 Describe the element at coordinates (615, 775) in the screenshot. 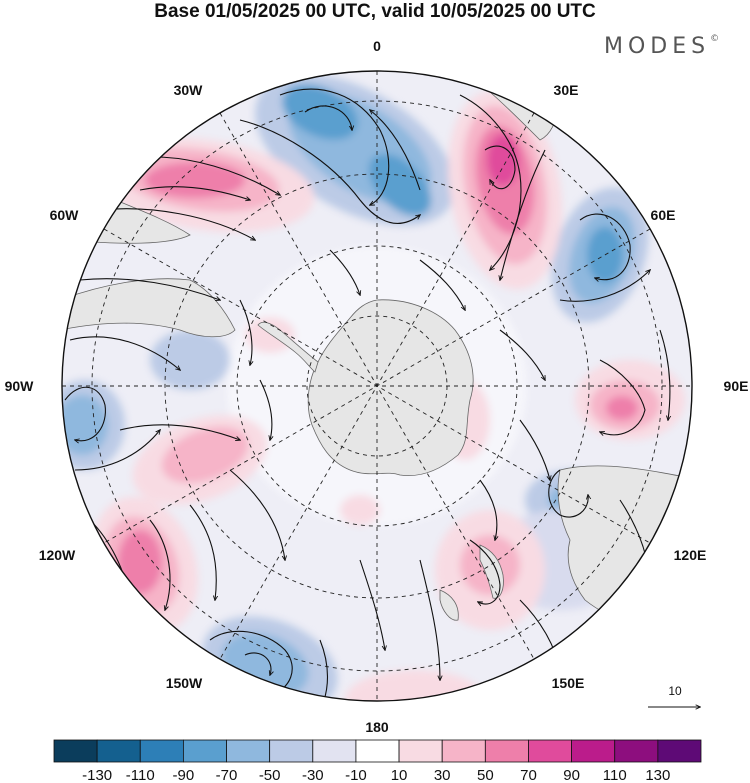

I see `colorbar-tick-label: 110` at that location.